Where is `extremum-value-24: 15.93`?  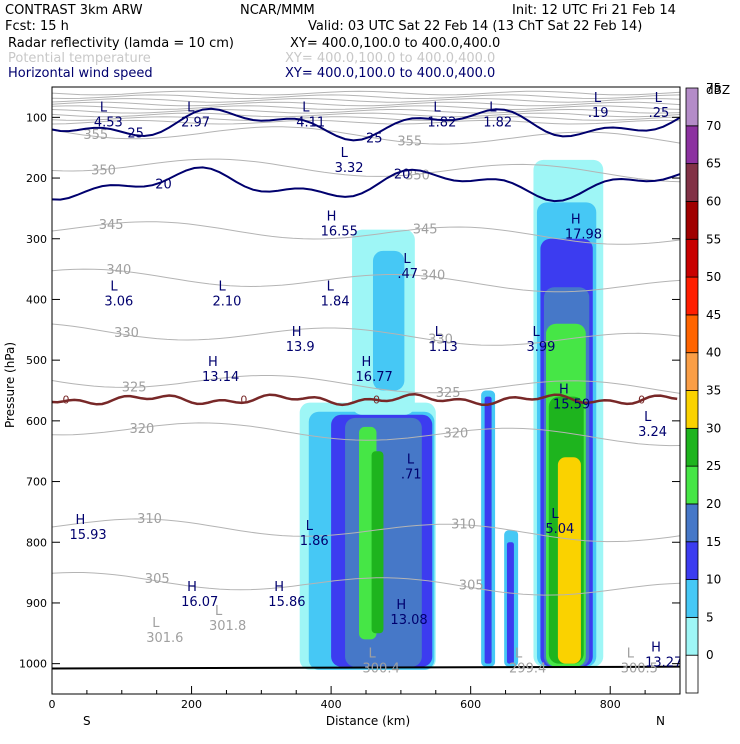 extremum-value-24: 15.93 is located at coordinates (87, 535).